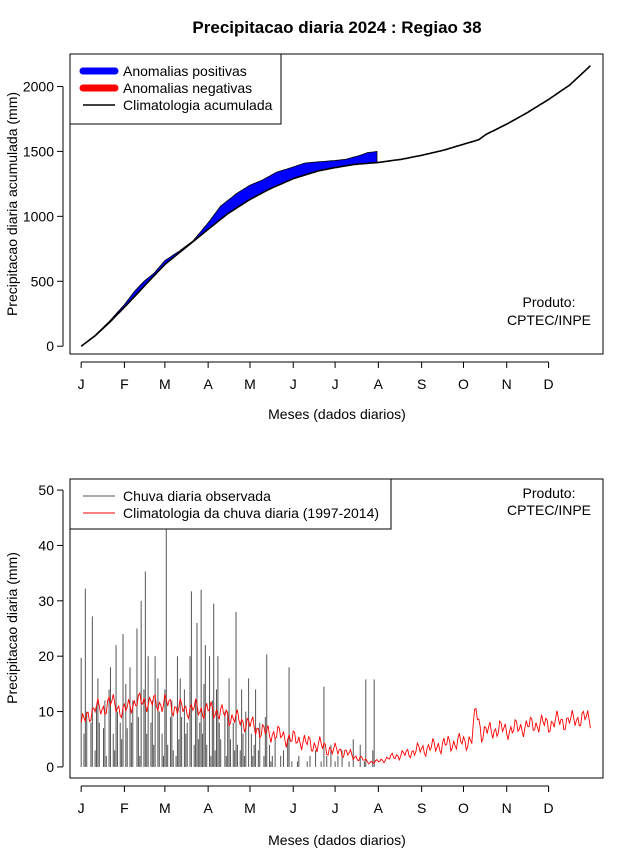 The width and height of the screenshot is (640, 850). Describe the element at coordinates (46, 490) in the screenshot. I see `bottom-y-tick-label: 50` at that location.